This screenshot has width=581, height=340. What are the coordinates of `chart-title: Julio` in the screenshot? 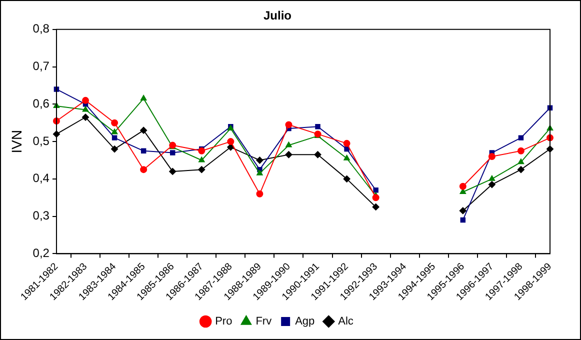 It's located at (277, 15).